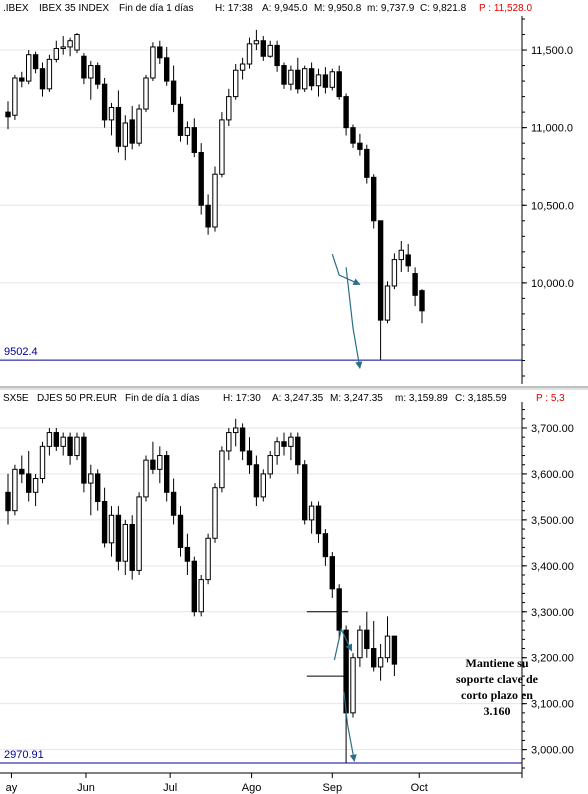 Image resolution: width=588 pixels, height=794 pixels. Describe the element at coordinates (343, 644) in the screenshot. I see `forecast-arrow` at that location.